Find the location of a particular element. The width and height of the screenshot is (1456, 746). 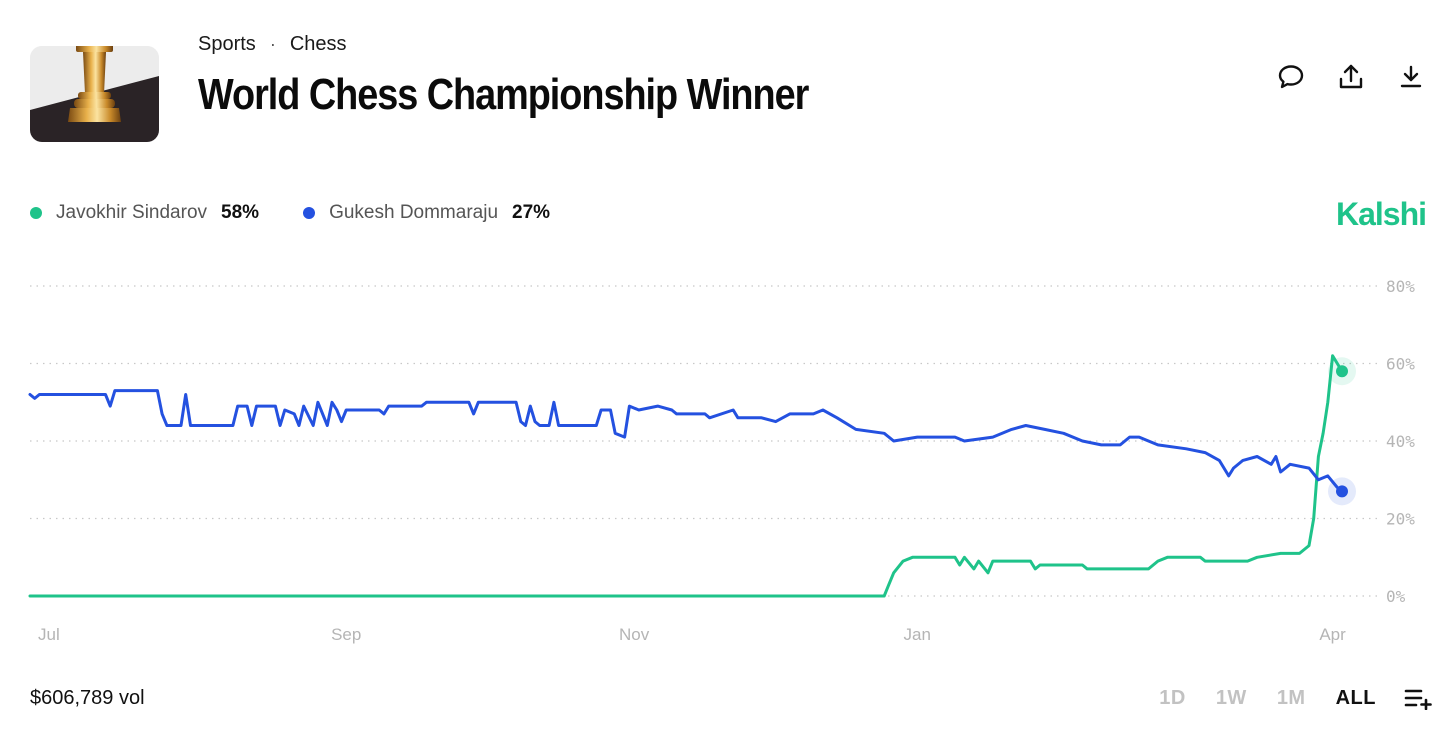

range-tabs: 1D 1W 1M ALL is located at coordinates (1280, 698).